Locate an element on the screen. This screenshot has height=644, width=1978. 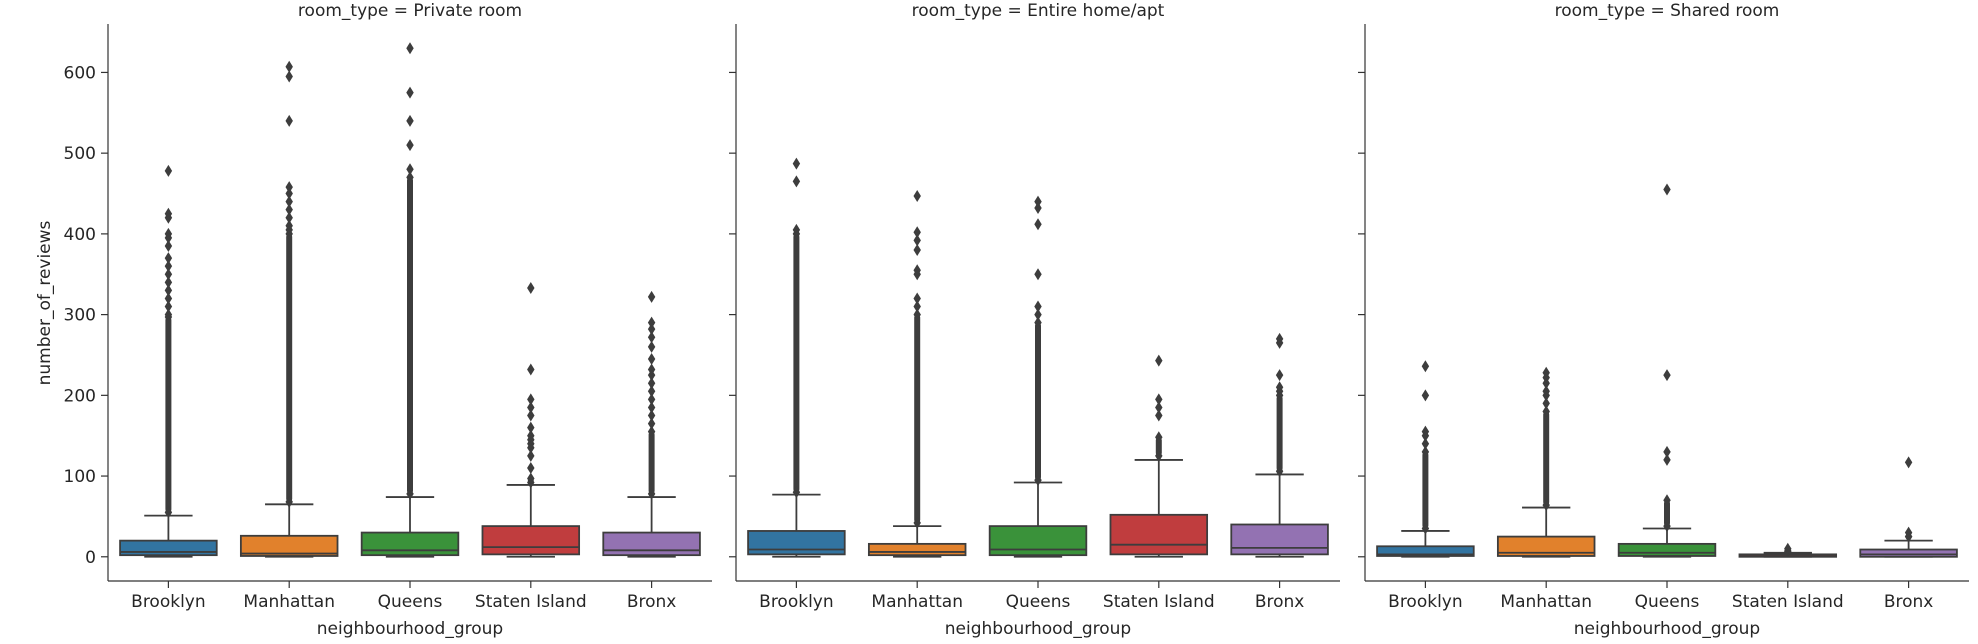
panel-title: room_type = Private room is located at coordinates (410, 11).